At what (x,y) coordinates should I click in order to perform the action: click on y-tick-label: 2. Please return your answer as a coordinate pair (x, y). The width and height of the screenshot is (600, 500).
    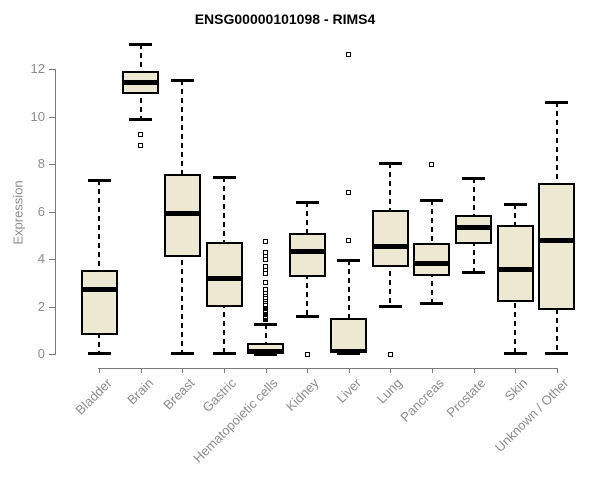
    Looking at the image, I should click on (41, 306).